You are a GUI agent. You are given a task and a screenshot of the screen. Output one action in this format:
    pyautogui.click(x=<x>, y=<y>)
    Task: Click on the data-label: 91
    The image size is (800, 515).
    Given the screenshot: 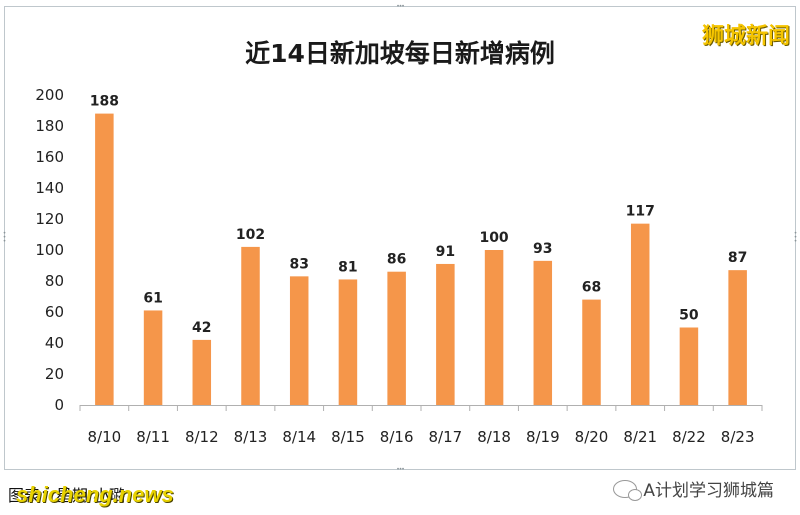 What is the action you would take?
    pyautogui.click(x=445, y=252)
    